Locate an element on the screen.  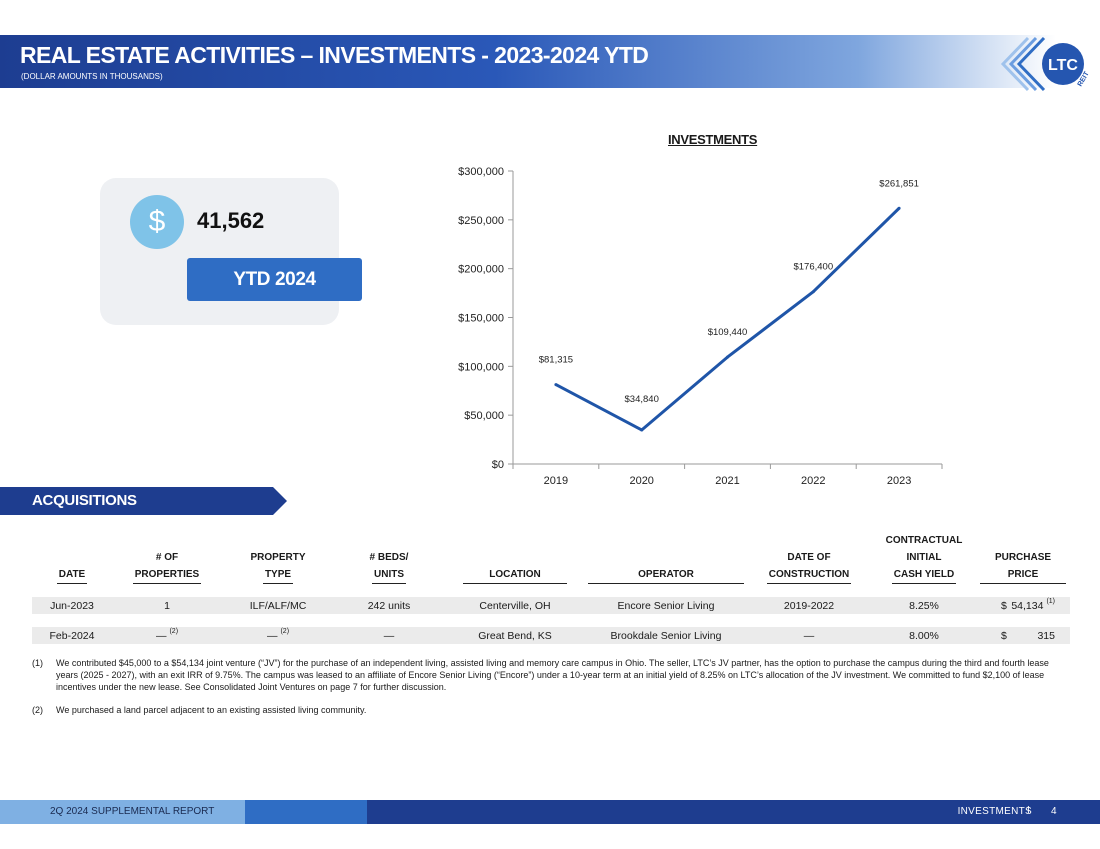
page-number: 4 is located at coordinates (1054, 811).